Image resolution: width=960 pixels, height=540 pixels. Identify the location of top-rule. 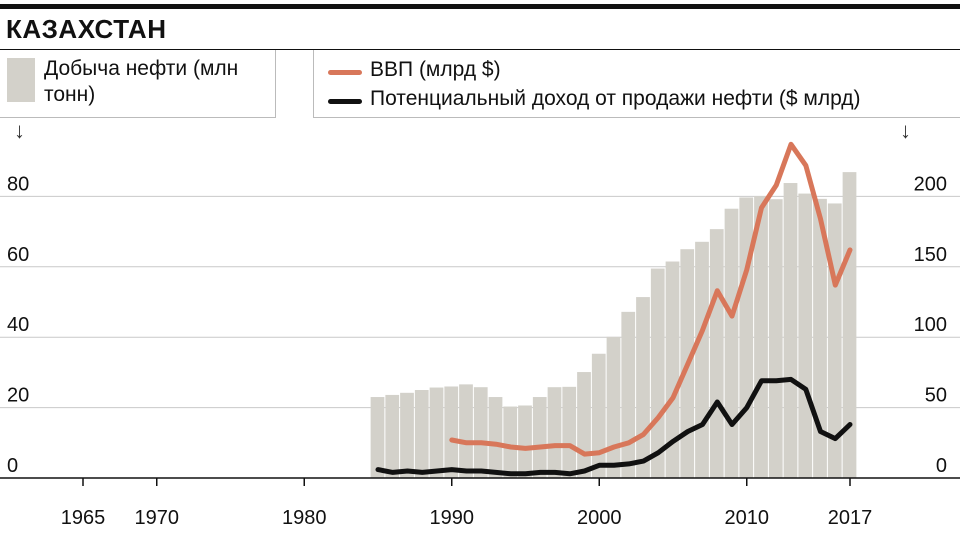
(480, 6).